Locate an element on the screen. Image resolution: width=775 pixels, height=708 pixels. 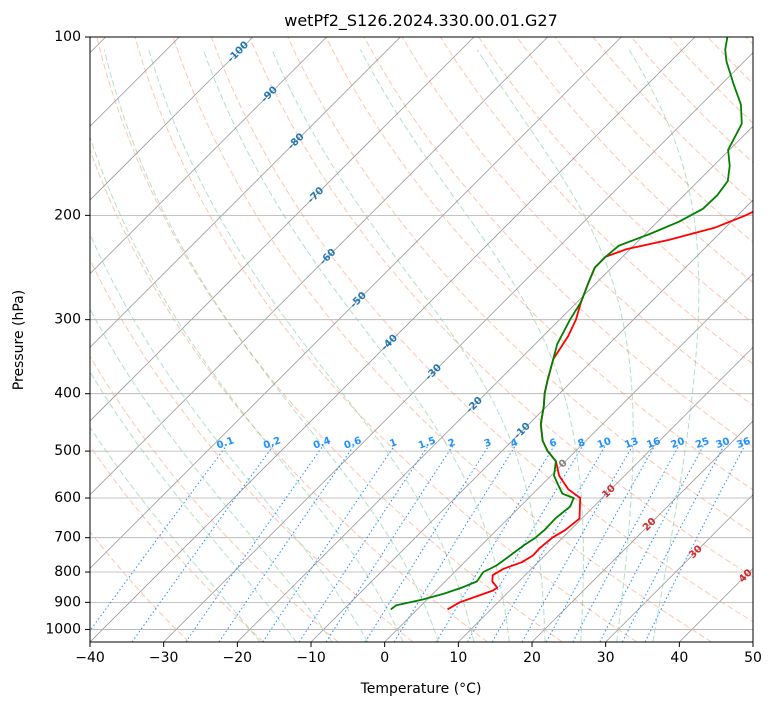
mixing-ratio-label: 13 is located at coordinates (631, 443).